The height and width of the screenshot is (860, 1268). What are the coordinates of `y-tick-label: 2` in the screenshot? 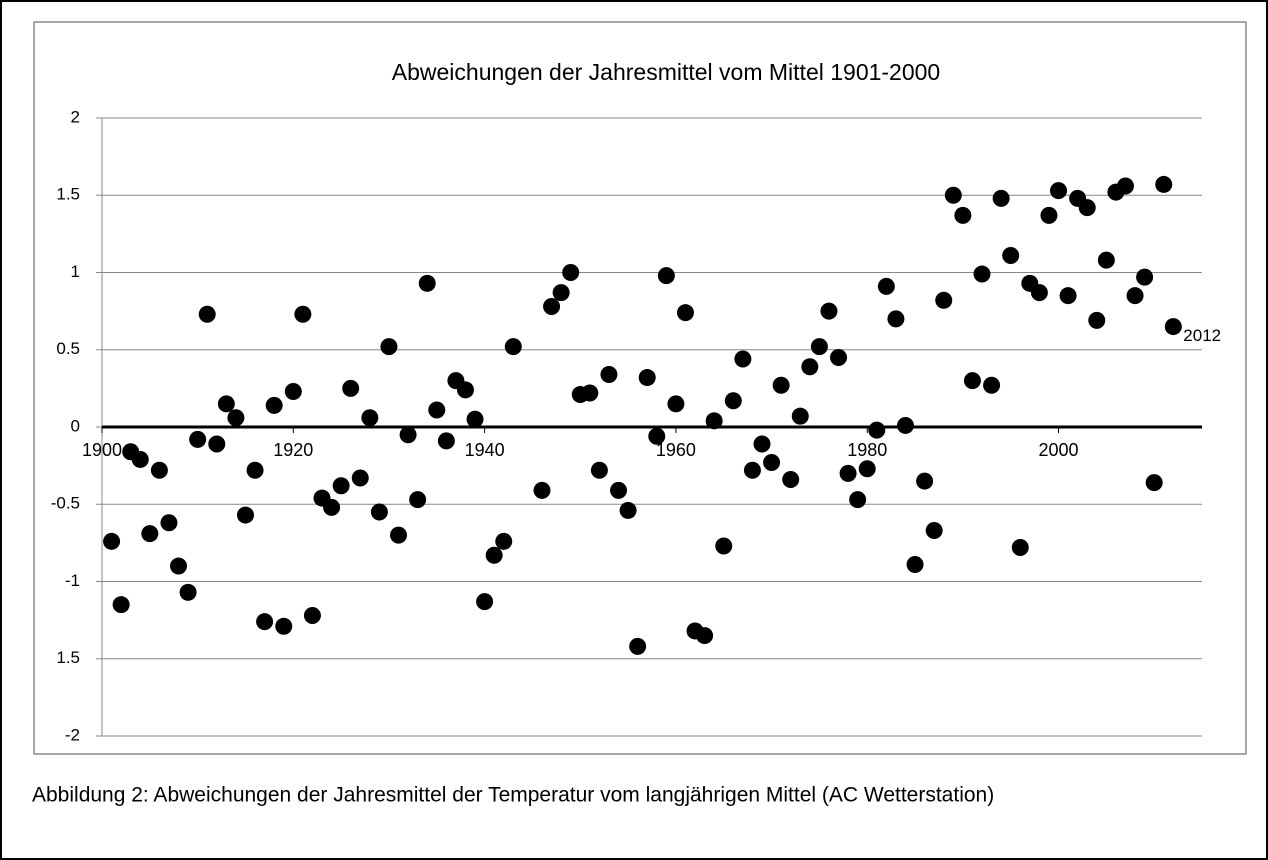 It's located at (75, 116).